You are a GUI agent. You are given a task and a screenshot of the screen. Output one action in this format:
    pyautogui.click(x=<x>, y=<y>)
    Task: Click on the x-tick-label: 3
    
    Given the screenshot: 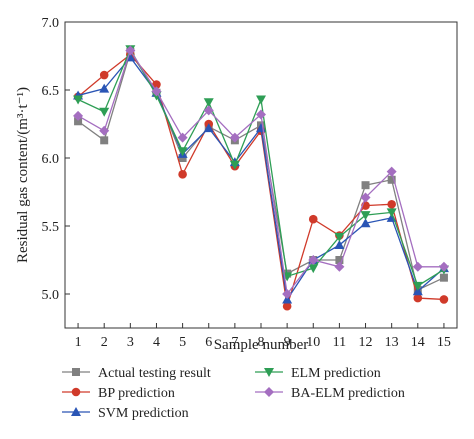 What is the action you would take?
    pyautogui.click(x=130, y=342)
    